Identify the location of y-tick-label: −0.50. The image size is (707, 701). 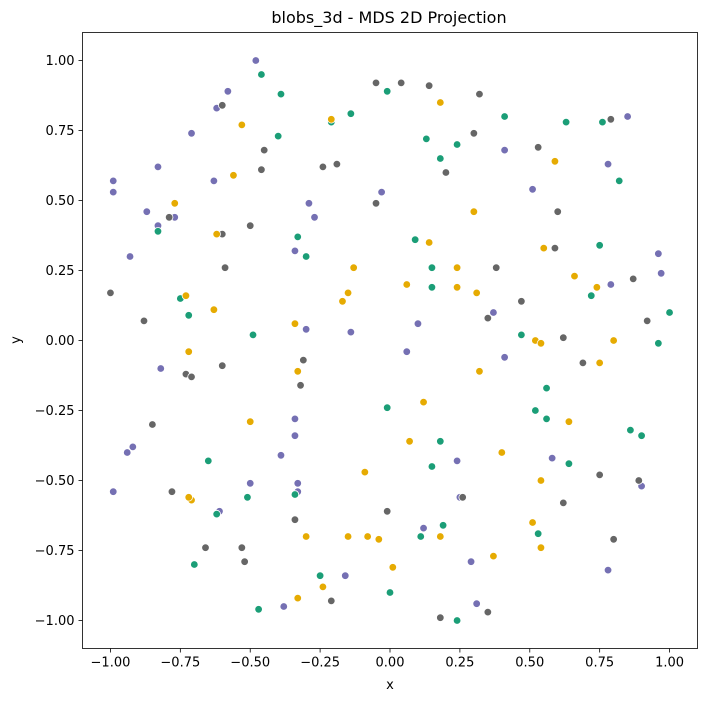
(55, 481).